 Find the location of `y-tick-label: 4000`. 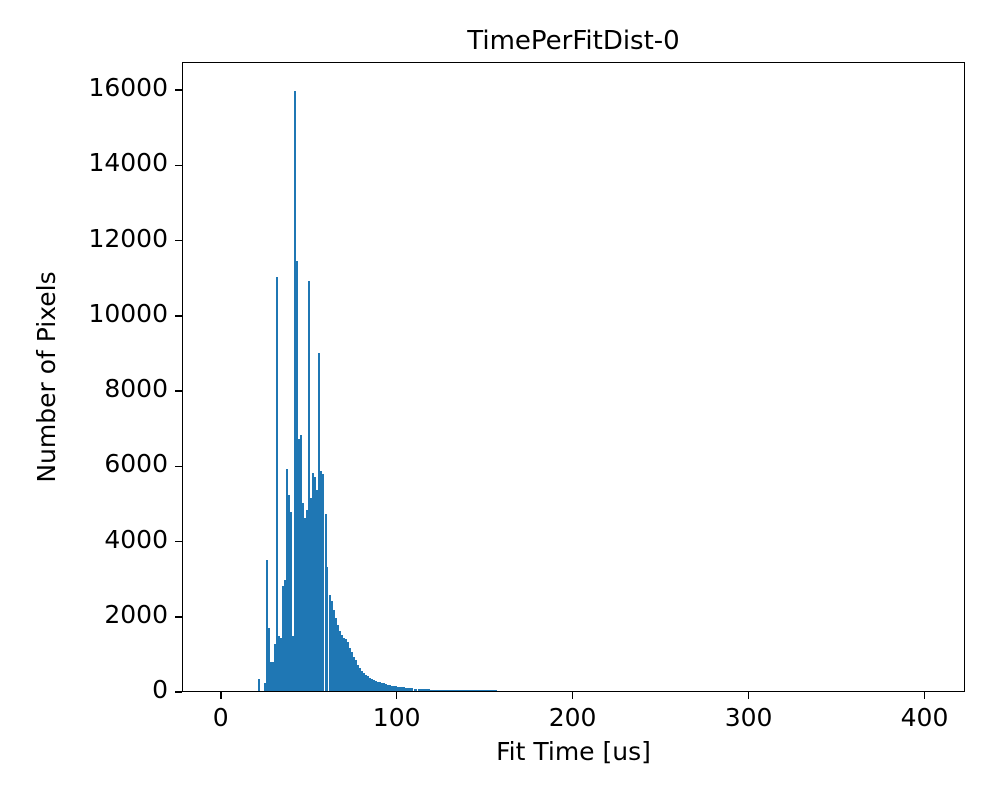

y-tick-label: 4000 is located at coordinates (136, 539).